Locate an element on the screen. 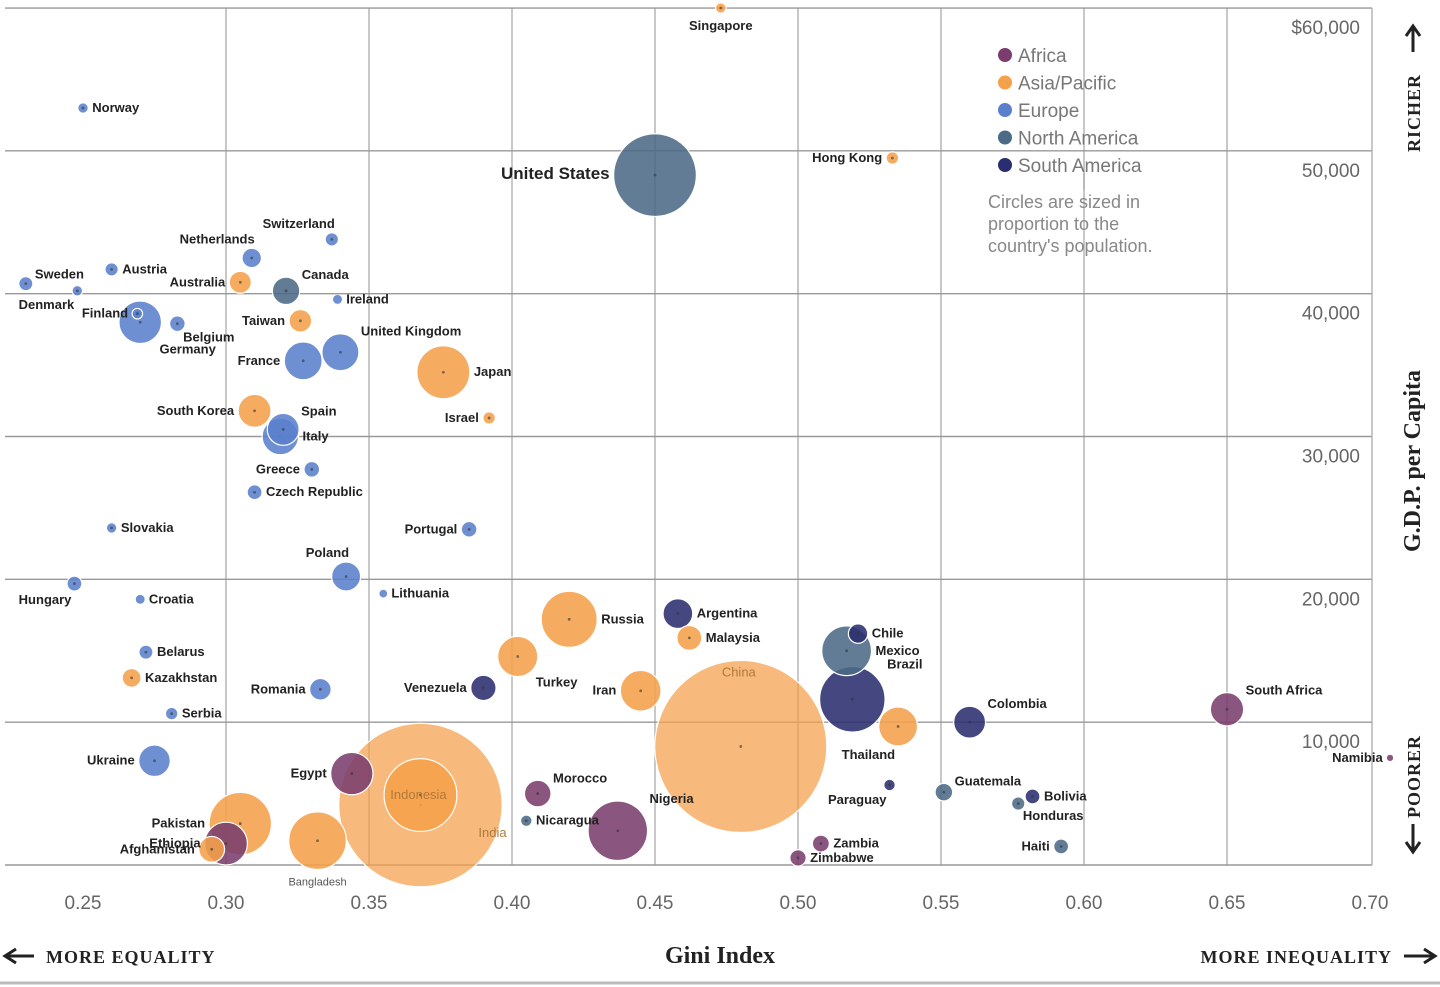 The height and width of the screenshot is (987, 1440). y-tick-label: 40,000 is located at coordinates (1331, 314).